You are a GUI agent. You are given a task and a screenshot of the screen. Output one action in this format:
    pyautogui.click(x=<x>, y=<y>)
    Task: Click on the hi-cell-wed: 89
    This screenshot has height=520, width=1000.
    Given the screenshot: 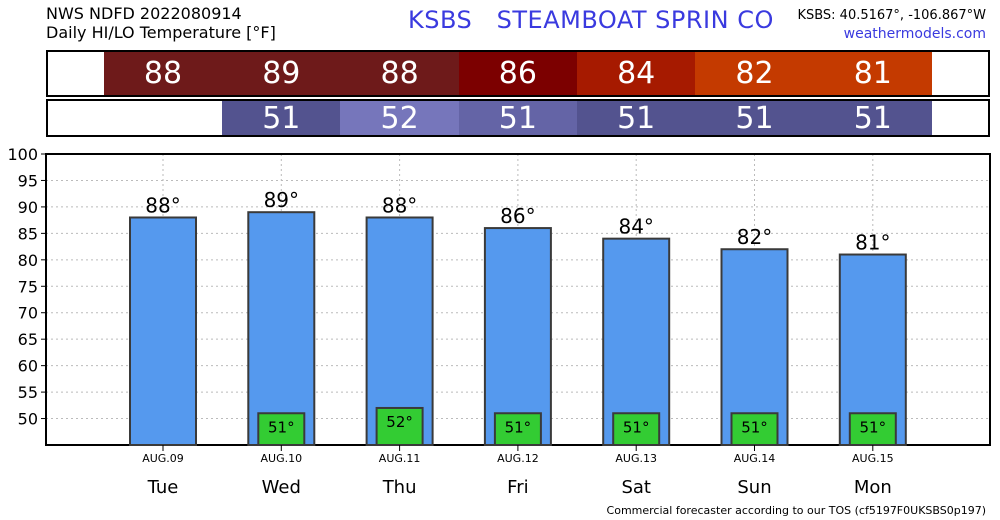 What is the action you would take?
    pyautogui.click(x=281, y=73)
    